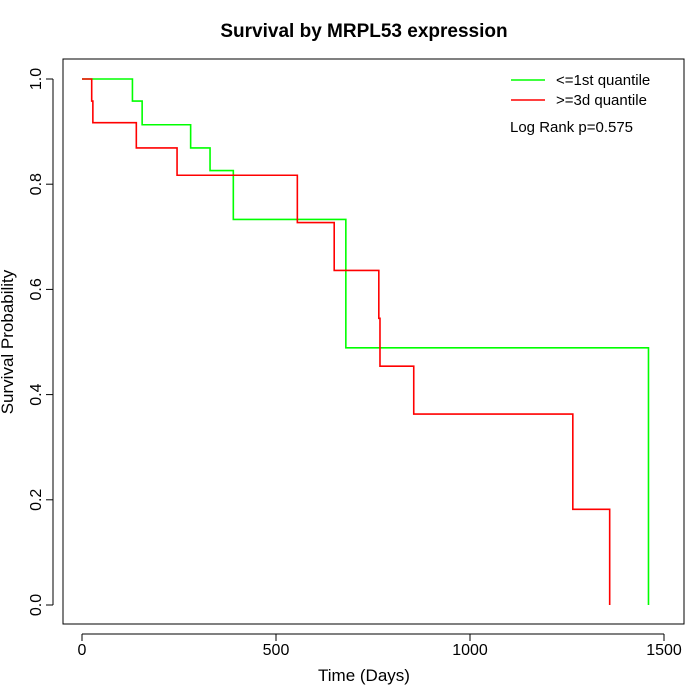 Image resolution: width=700 pixels, height=700 pixels. I want to click on x-tick-label: 500, so click(276, 650).